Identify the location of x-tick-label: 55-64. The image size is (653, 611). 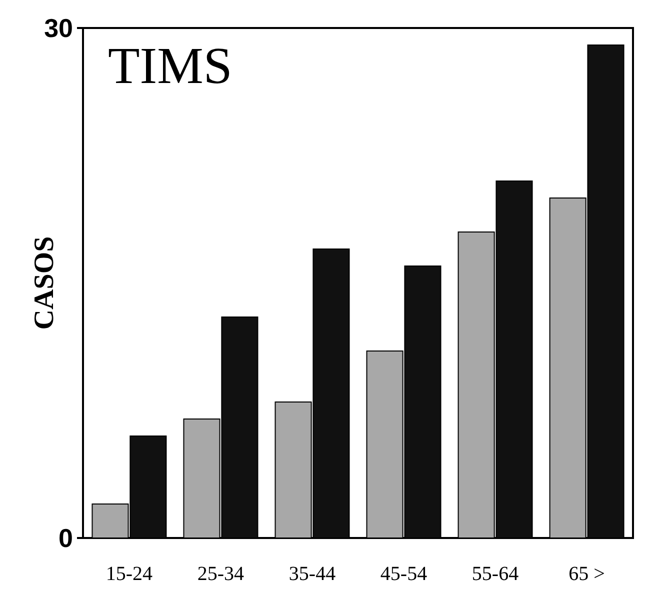
(495, 574).